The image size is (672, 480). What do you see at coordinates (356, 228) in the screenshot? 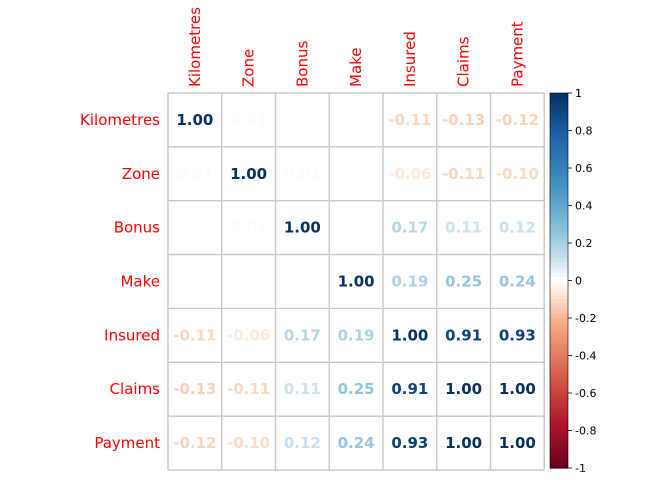
I see `cell-value-bonus-make: 0.00` at bounding box center [356, 228].